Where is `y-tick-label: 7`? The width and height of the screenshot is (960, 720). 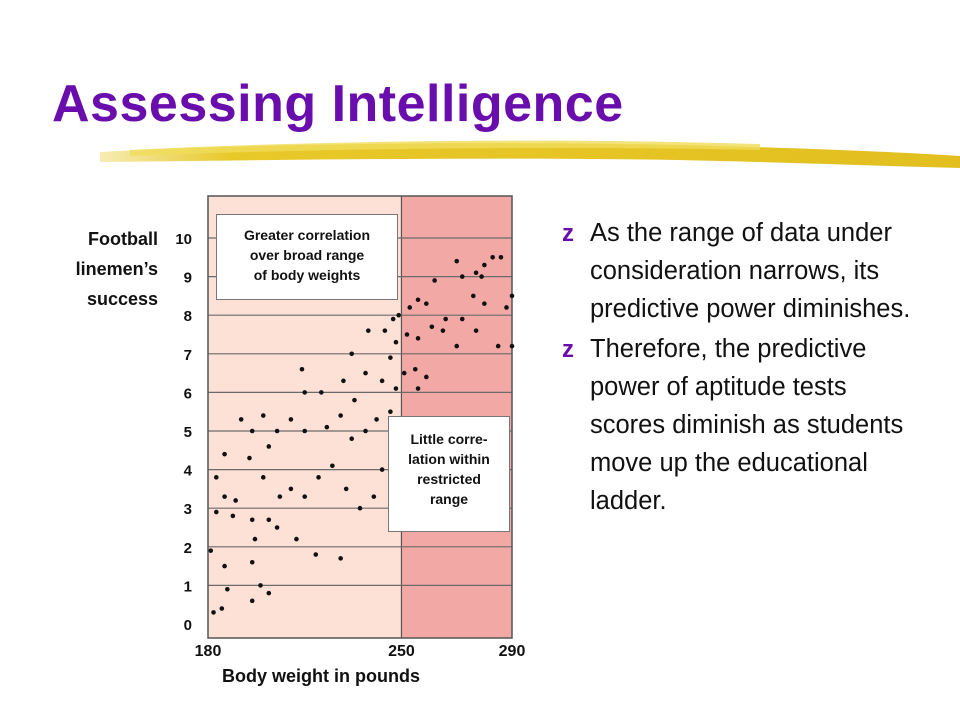 y-tick-label: 7 is located at coordinates (188, 355).